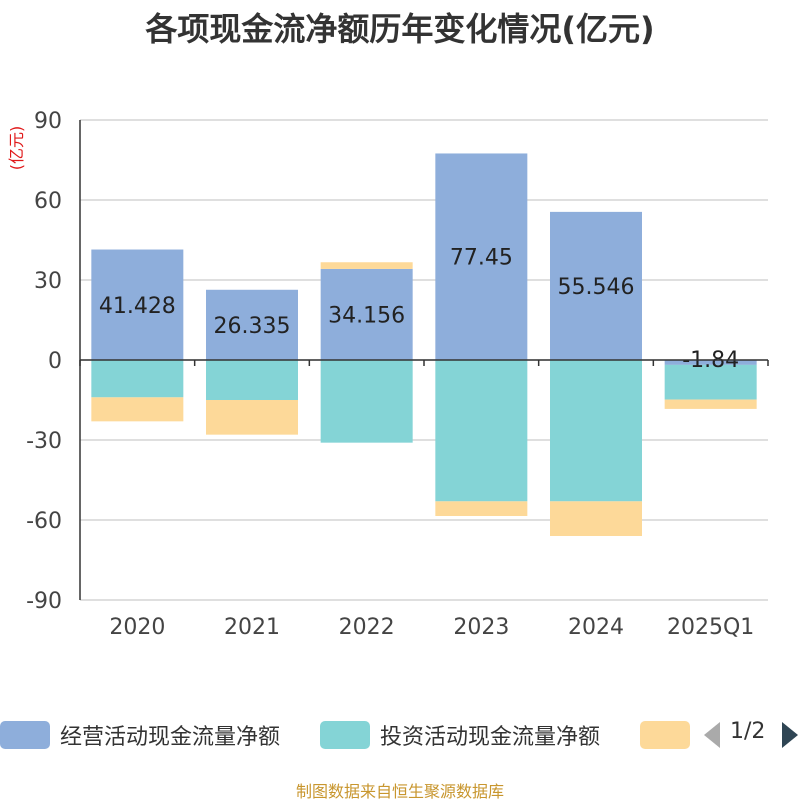  What do you see at coordinates (44, 521) in the screenshot?
I see `y-tick-label: -60` at bounding box center [44, 521].